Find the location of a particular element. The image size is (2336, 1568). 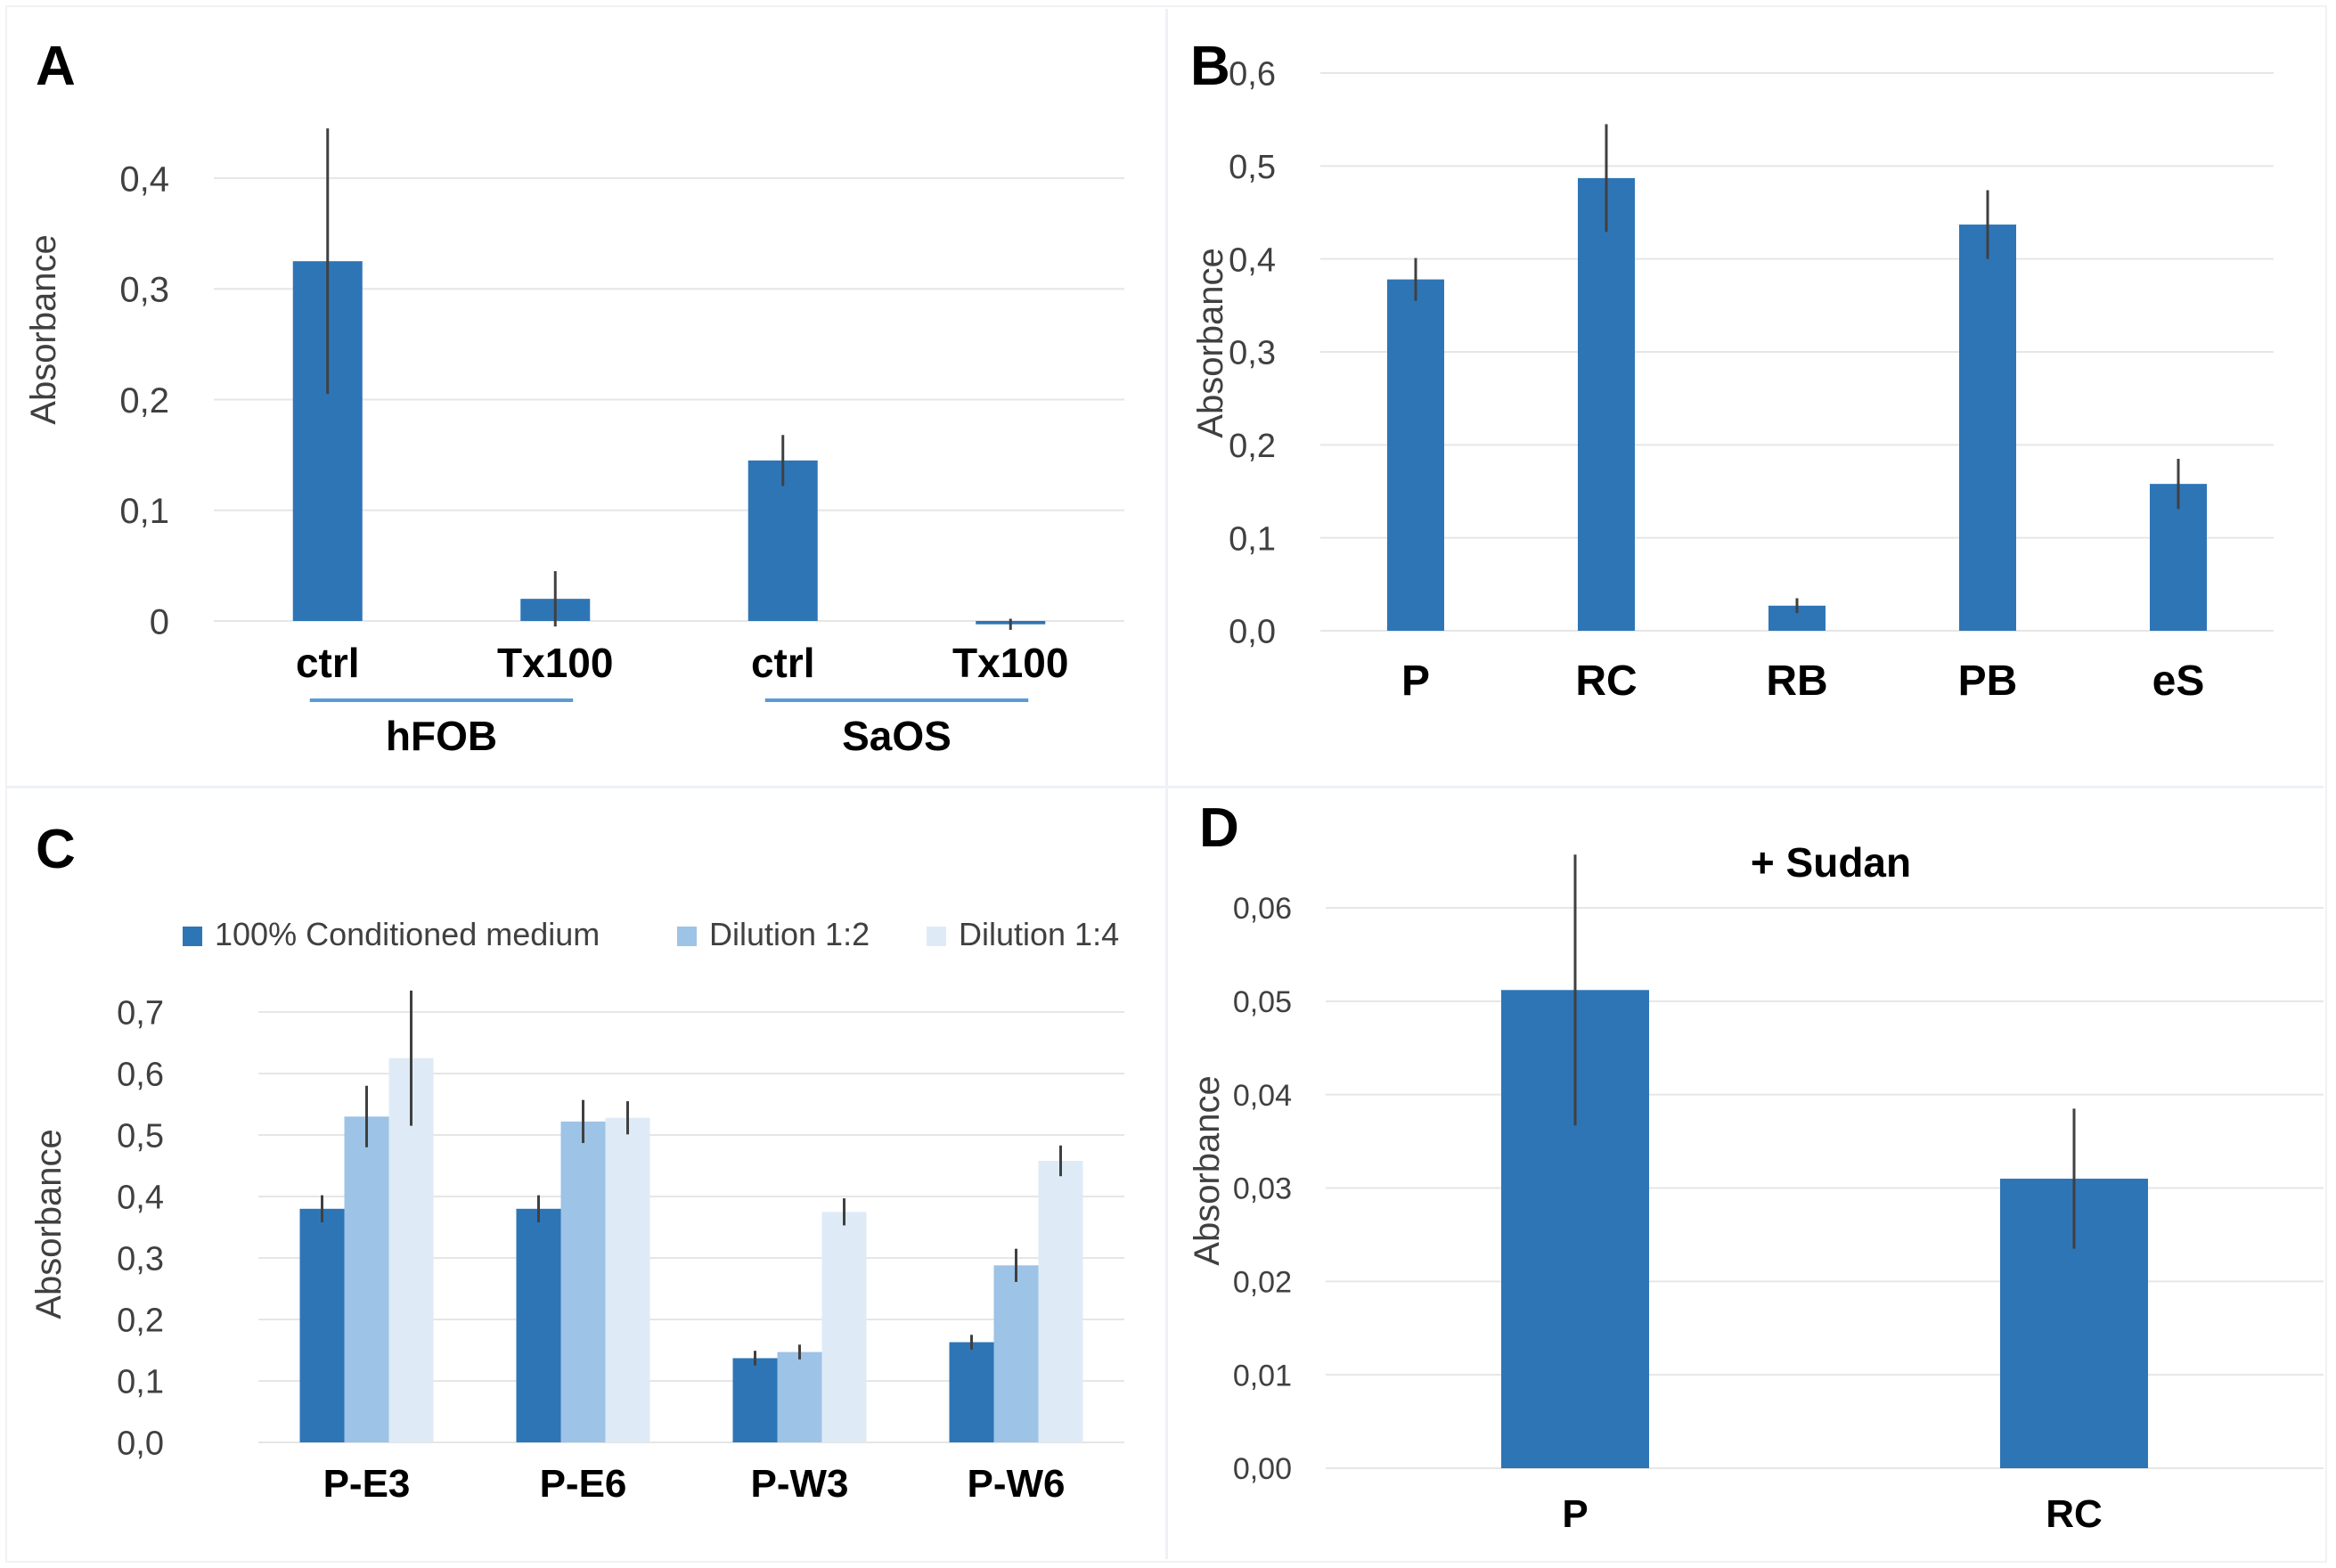

c0-y-tick-label: 0,1 is located at coordinates (144, 511).